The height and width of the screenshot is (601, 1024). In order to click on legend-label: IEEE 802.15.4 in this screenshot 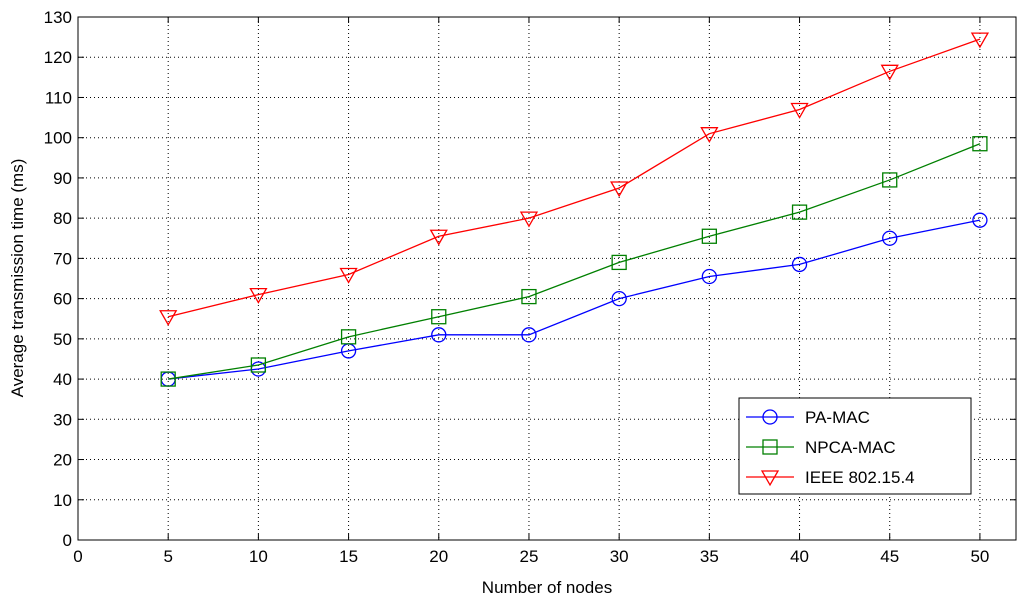, I will do `click(860, 477)`.